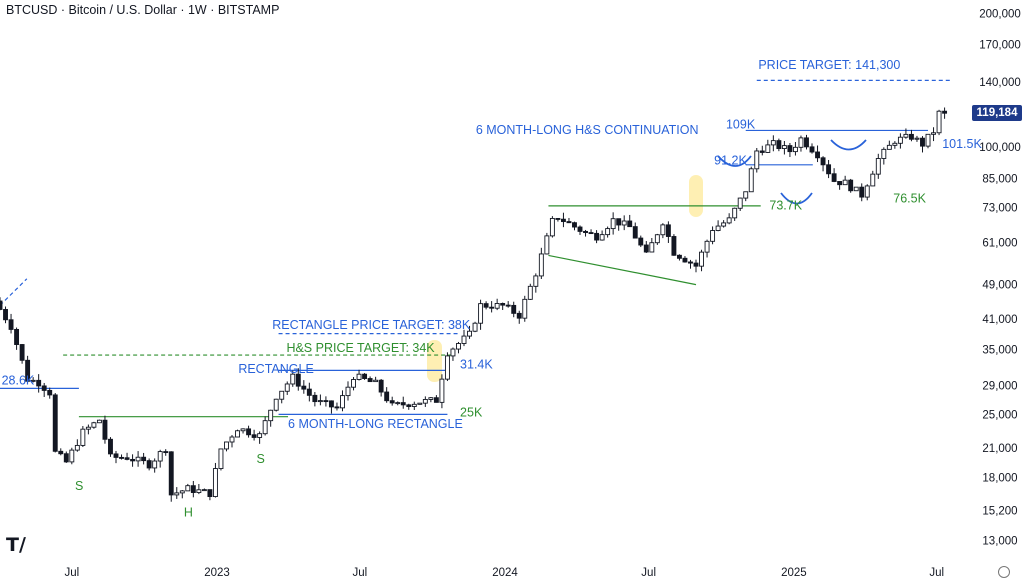 The image size is (1024, 583). I want to click on settings-icon, so click(1004, 572).